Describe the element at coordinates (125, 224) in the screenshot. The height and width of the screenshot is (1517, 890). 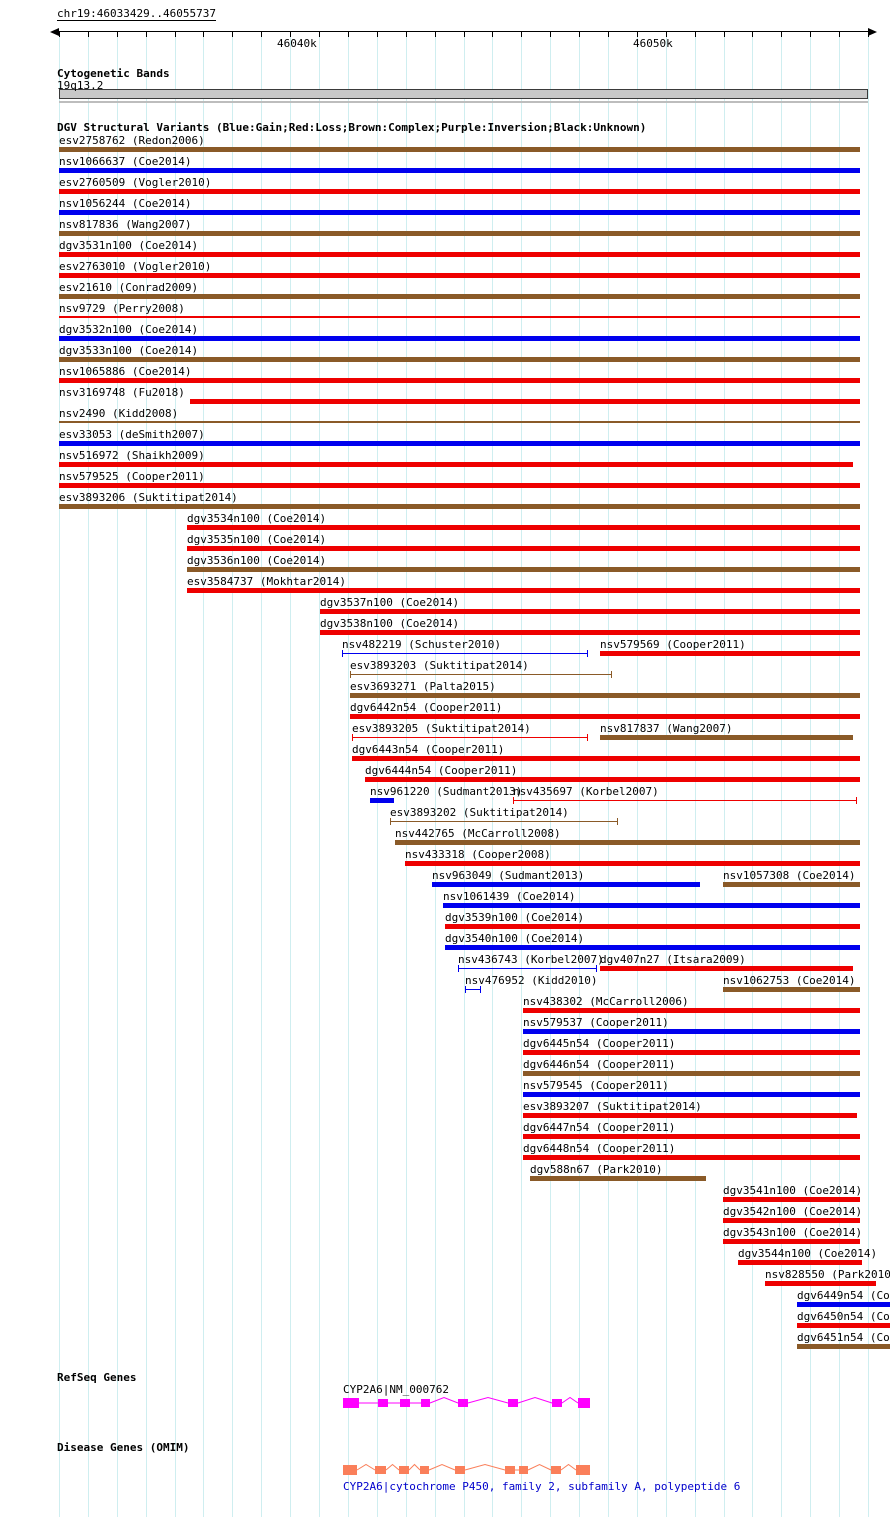
I see `variant-label: nsv817836 (Wang2007)` at that location.